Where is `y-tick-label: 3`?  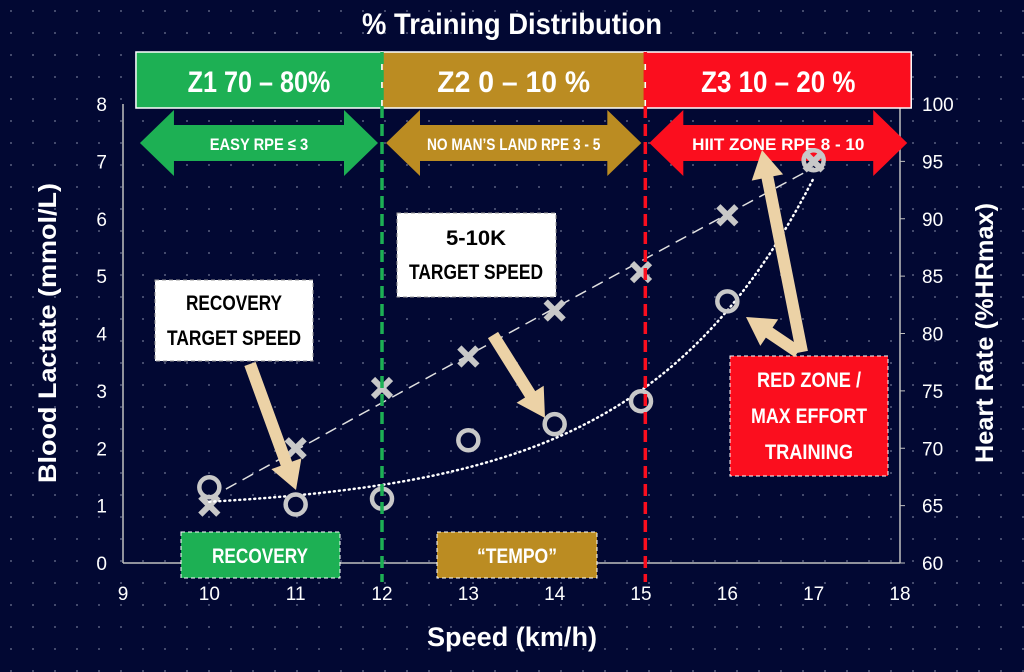 y-tick-label: 3 is located at coordinates (101, 392).